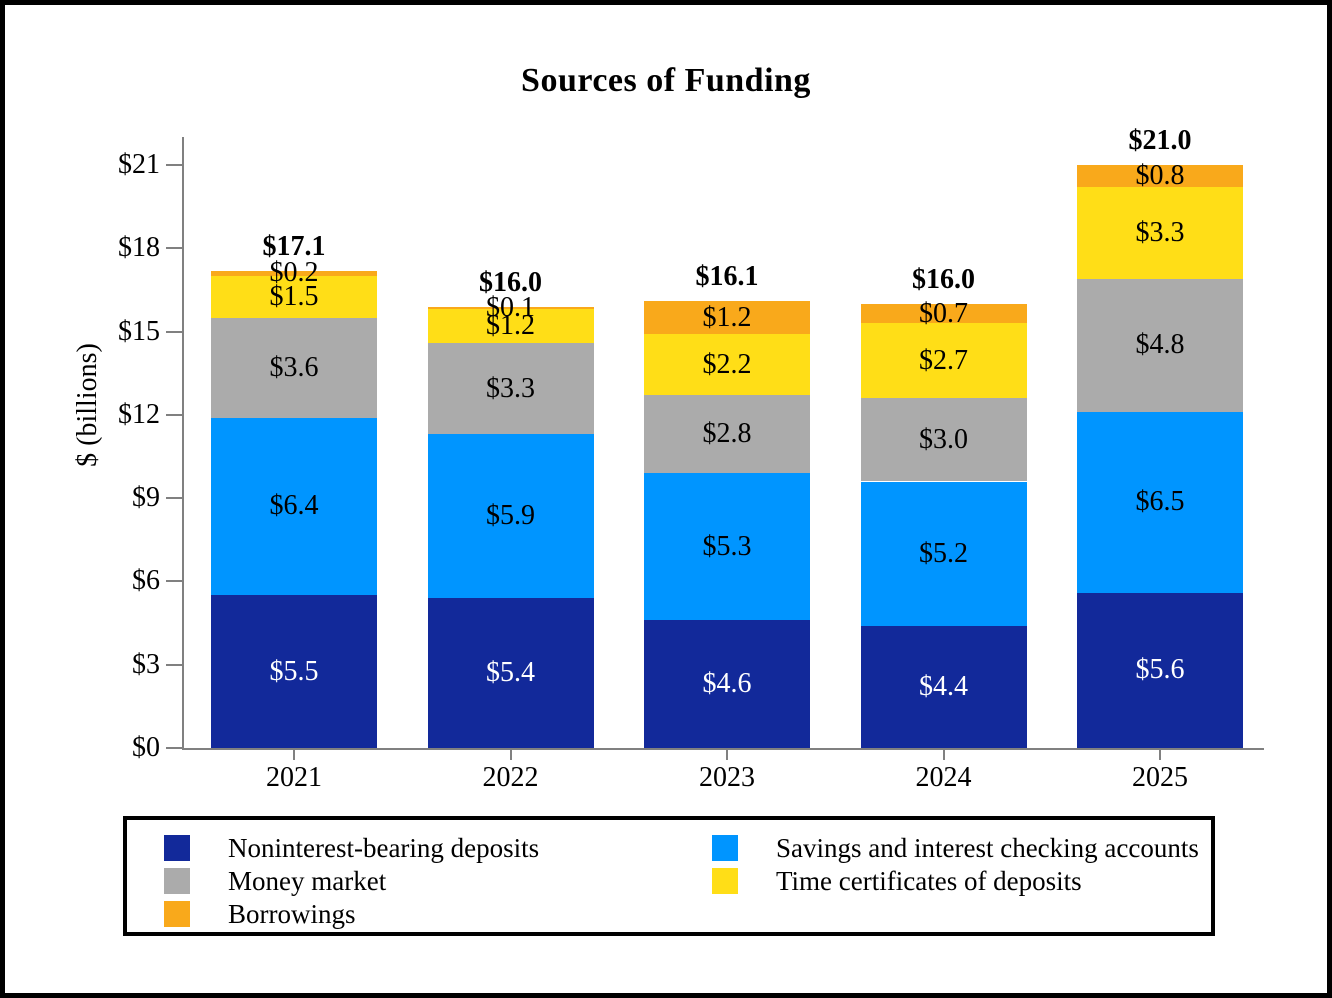  What do you see at coordinates (510, 777) in the screenshot?
I see `x-tick-label: 2022` at bounding box center [510, 777].